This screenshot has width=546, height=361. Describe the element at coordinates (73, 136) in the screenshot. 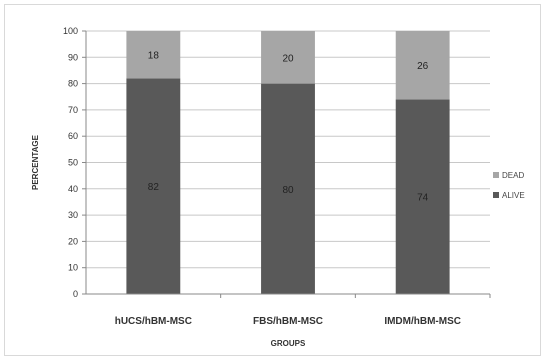

I see `y-tick-label: 60` at that location.